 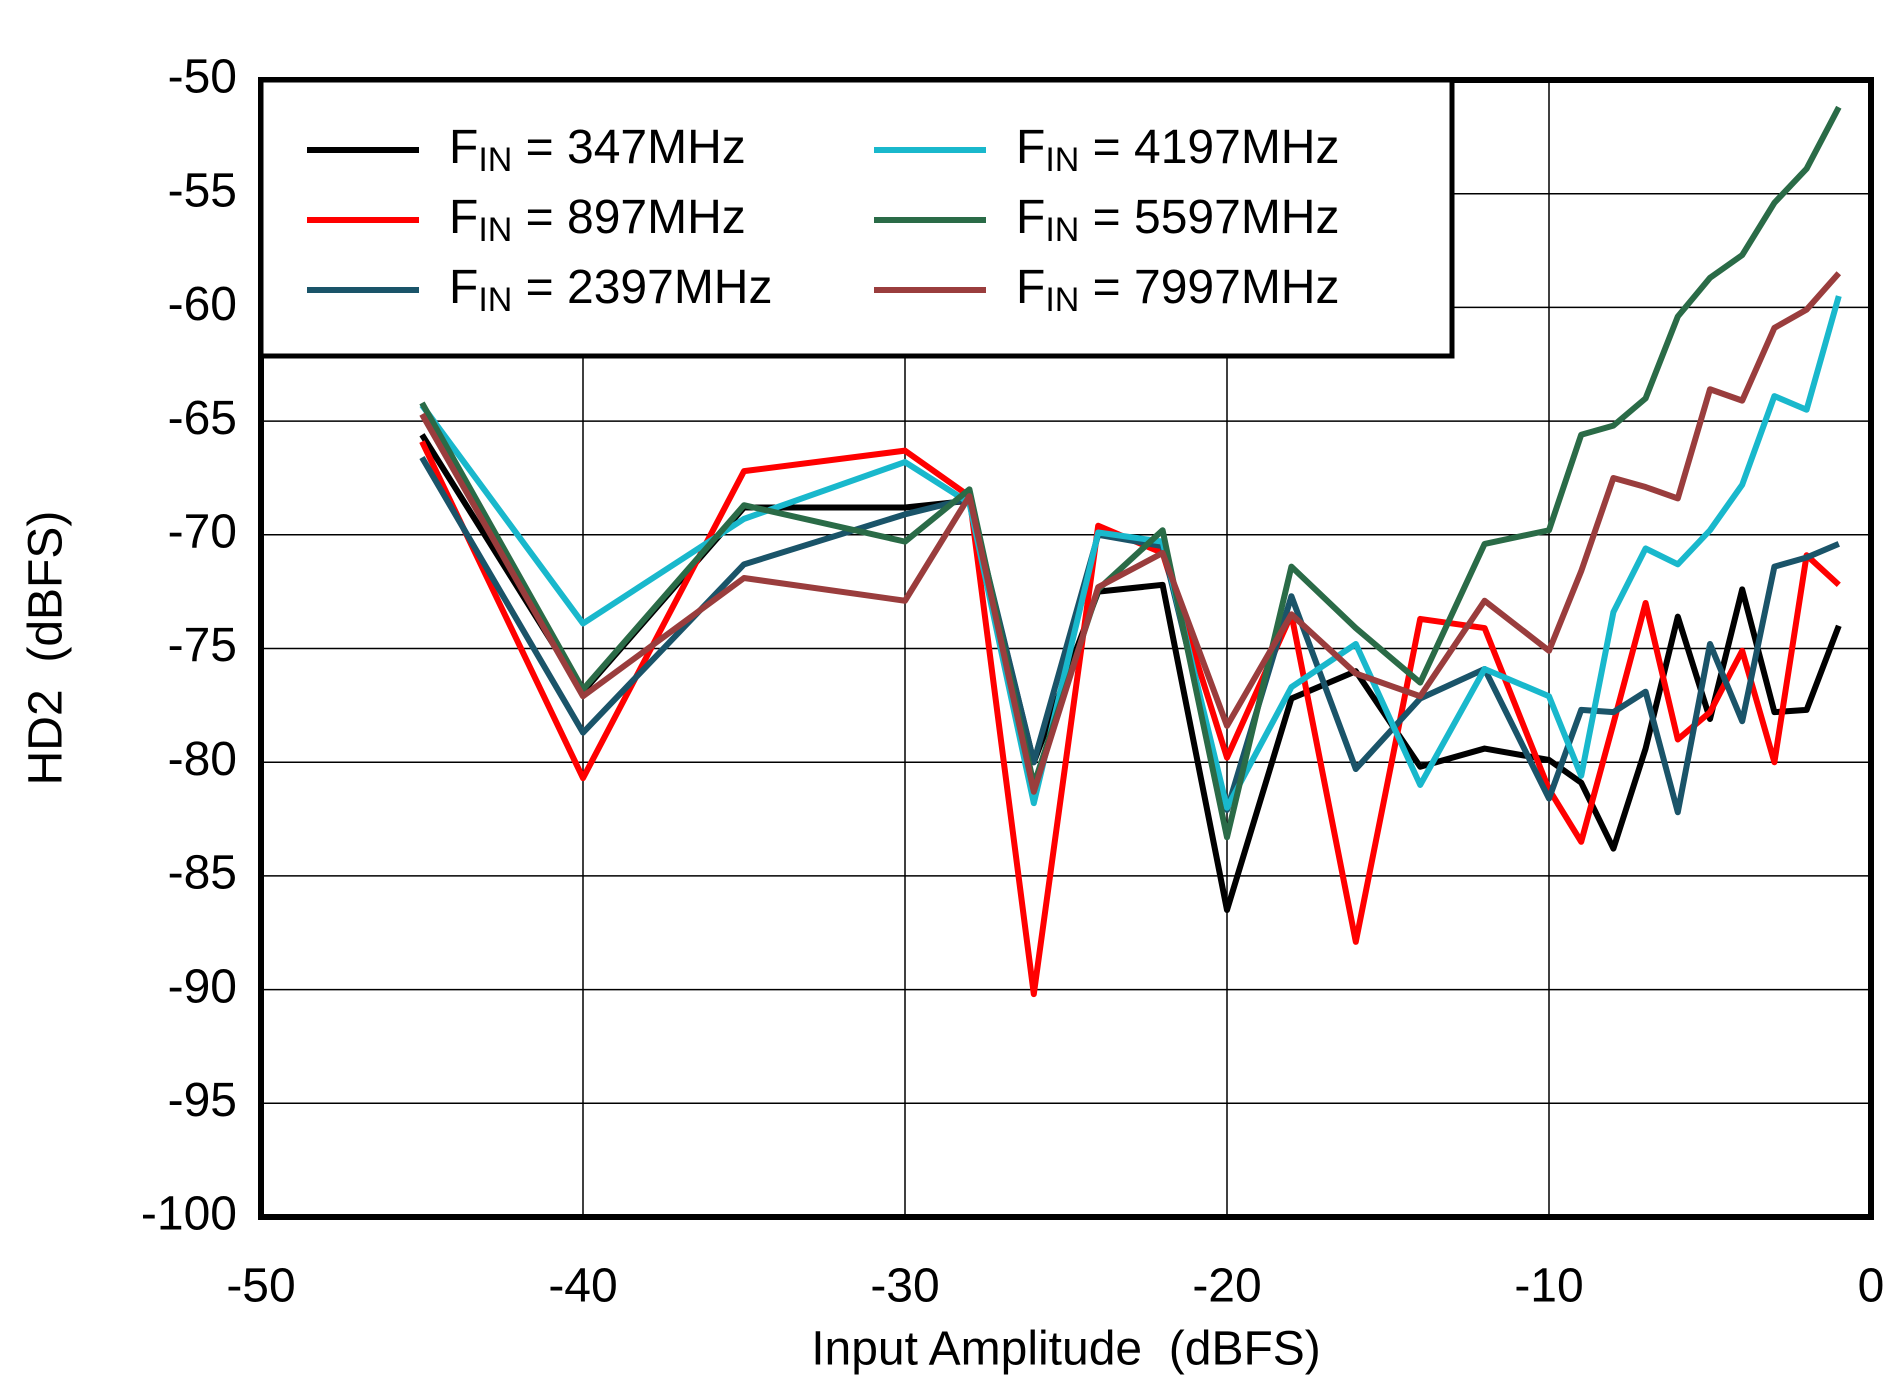 I want to click on x-tick-label: -30, so click(x=904, y=1286).